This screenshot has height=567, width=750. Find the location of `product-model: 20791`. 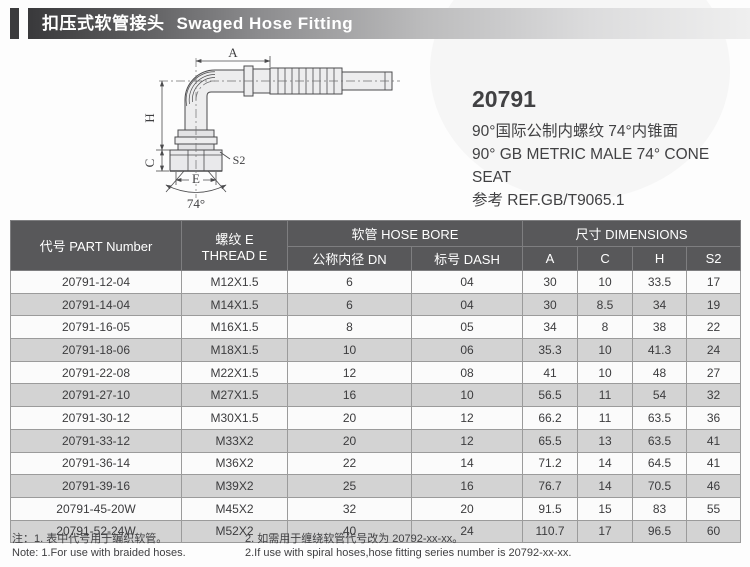

product-model: 20791 is located at coordinates (504, 99).